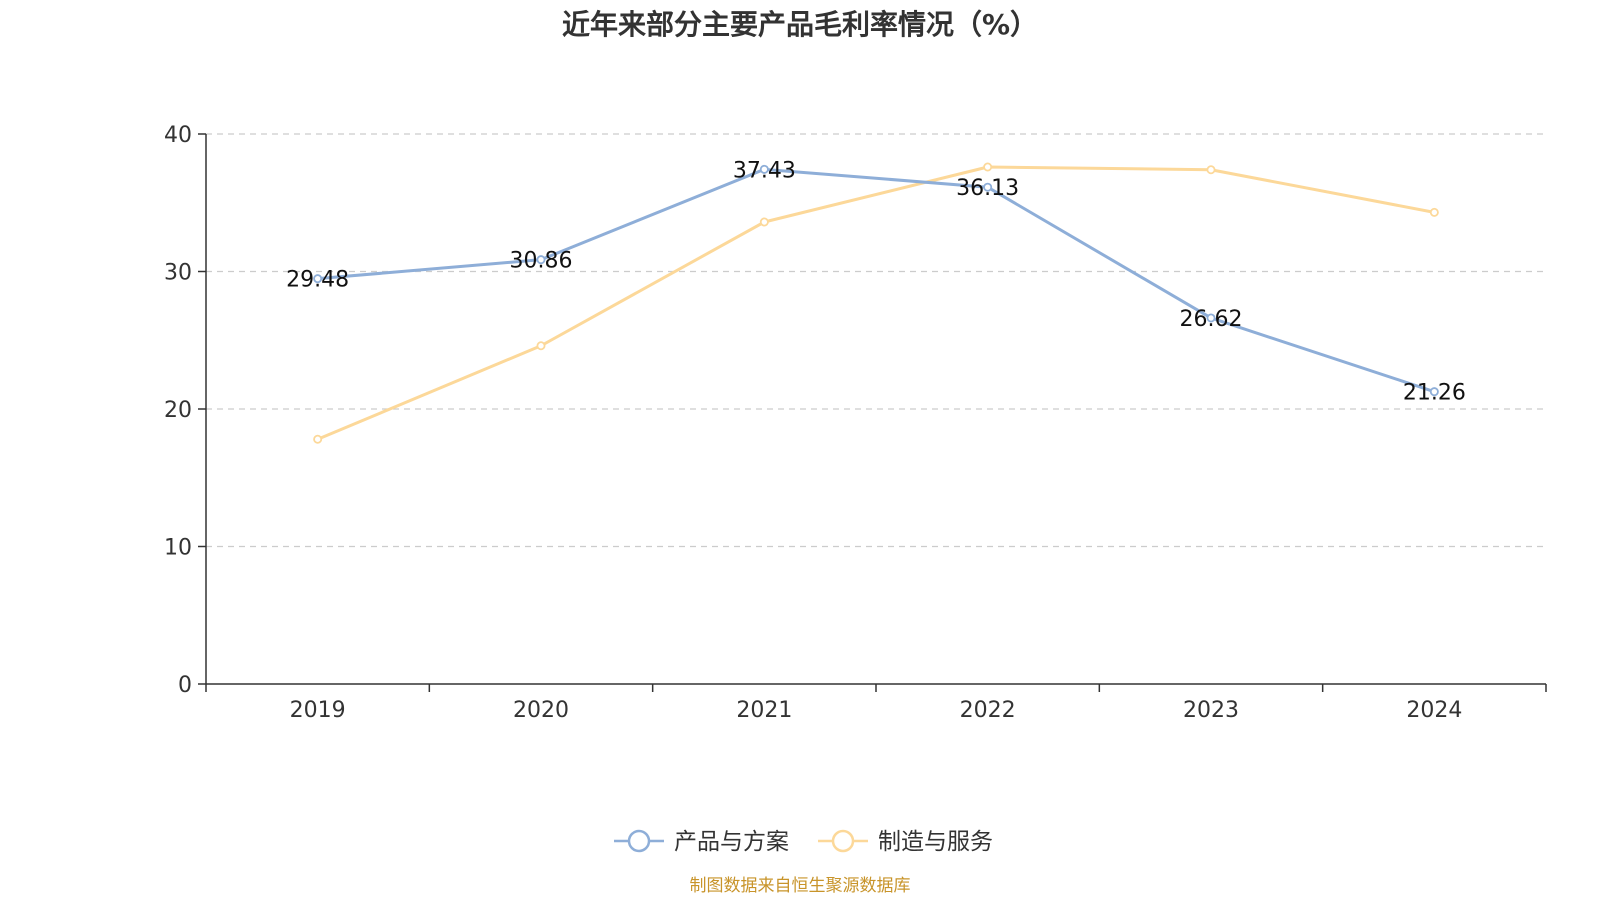  What do you see at coordinates (731, 842) in the screenshot?
I see `legend-label: 产品与方案` at bounding box center [731, 842].